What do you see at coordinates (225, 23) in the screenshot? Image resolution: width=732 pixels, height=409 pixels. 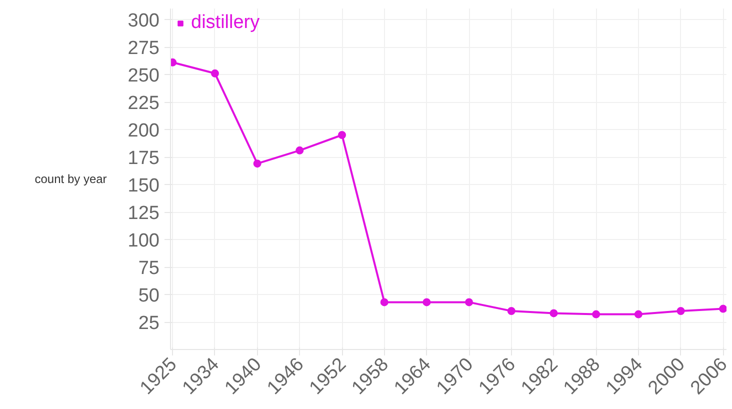 I see `legend-label: distillery` at bounding box center [225, 23].